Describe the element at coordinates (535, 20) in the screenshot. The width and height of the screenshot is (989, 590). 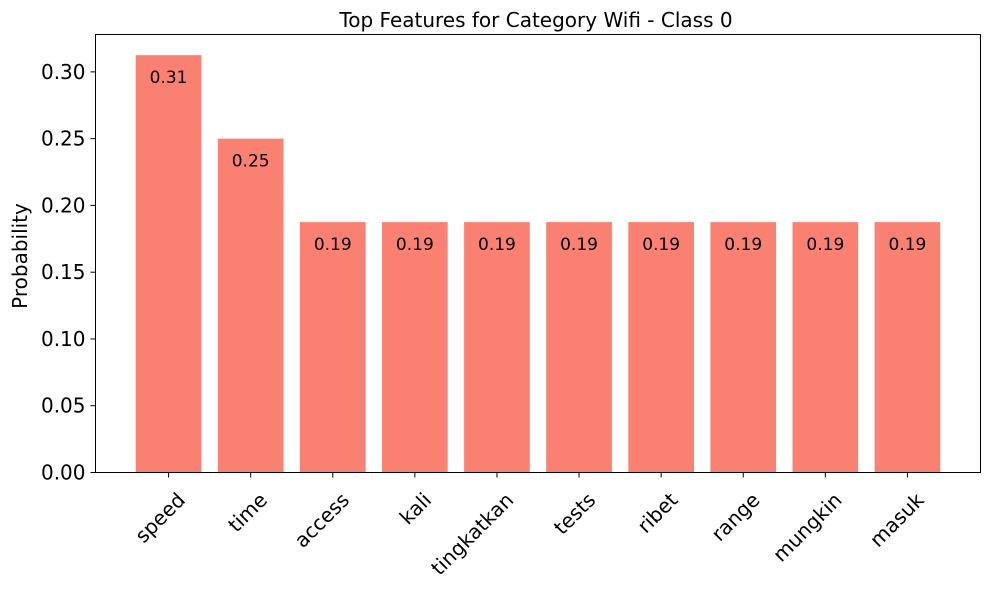
I see `chart-title: Top Features for Category Wifi - Class 0` at that location.